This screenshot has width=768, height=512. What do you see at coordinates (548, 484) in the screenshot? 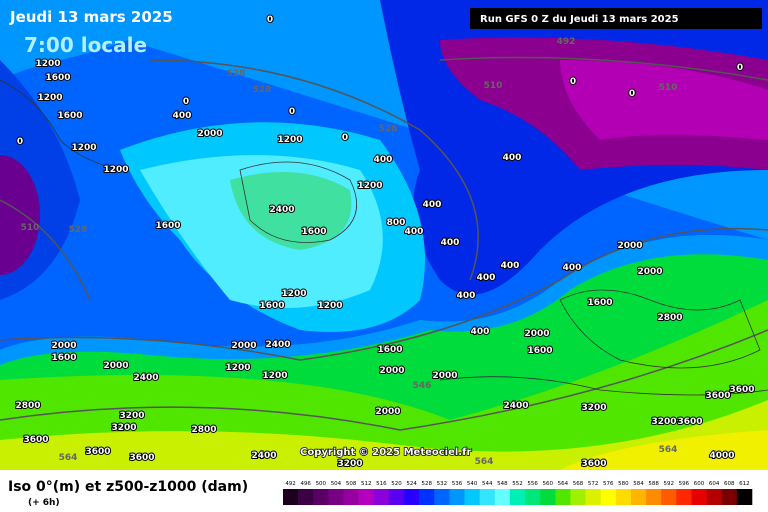
I see `scale-label: 560` at bounding box center [548, 484].